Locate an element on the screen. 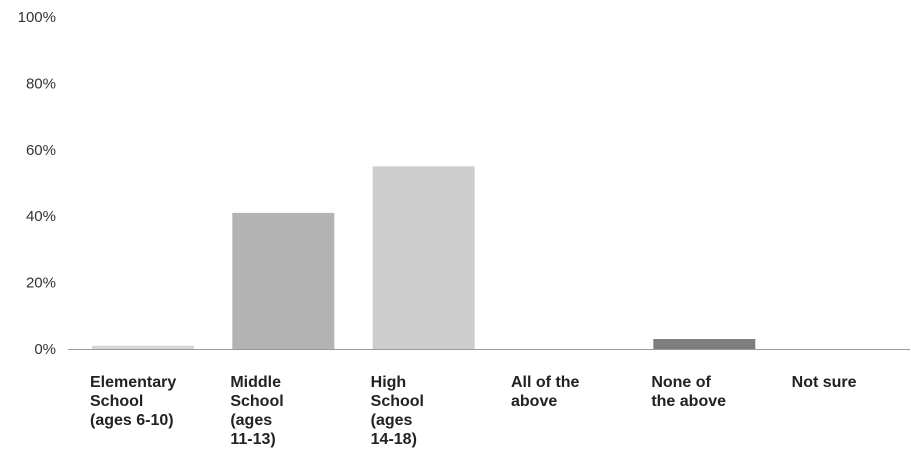 This screenshot has width=911, height=461. x-tick-label-line: Middle is located at coordinates (255, 382).